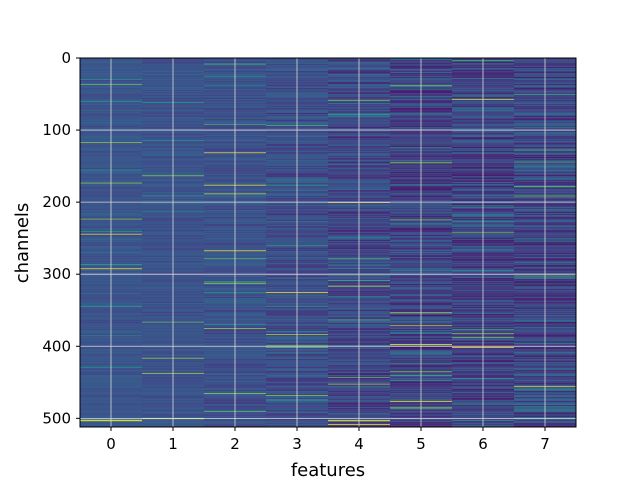  Describe the element at coordinates (111, 444) in the screenshot. I see `x-tick-label: 0` at that location.